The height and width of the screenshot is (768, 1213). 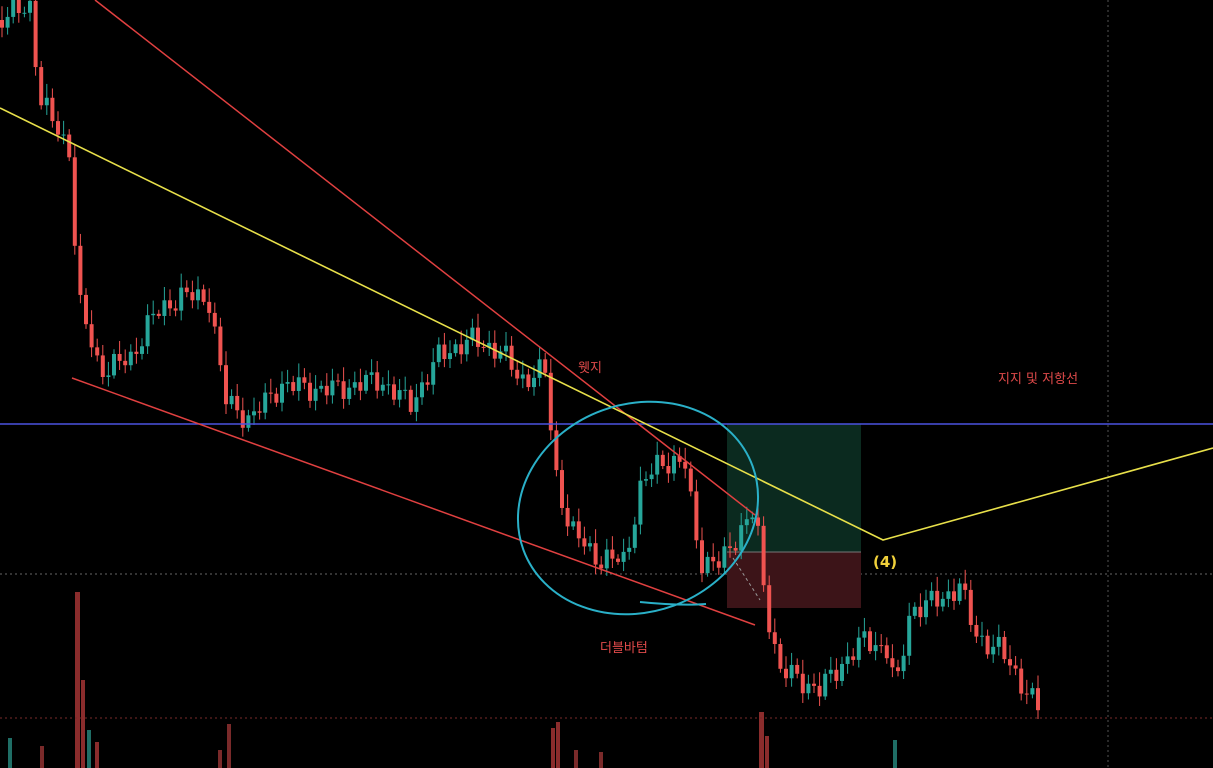 I want to click on position-diagonal, so click(x=746, y=579).